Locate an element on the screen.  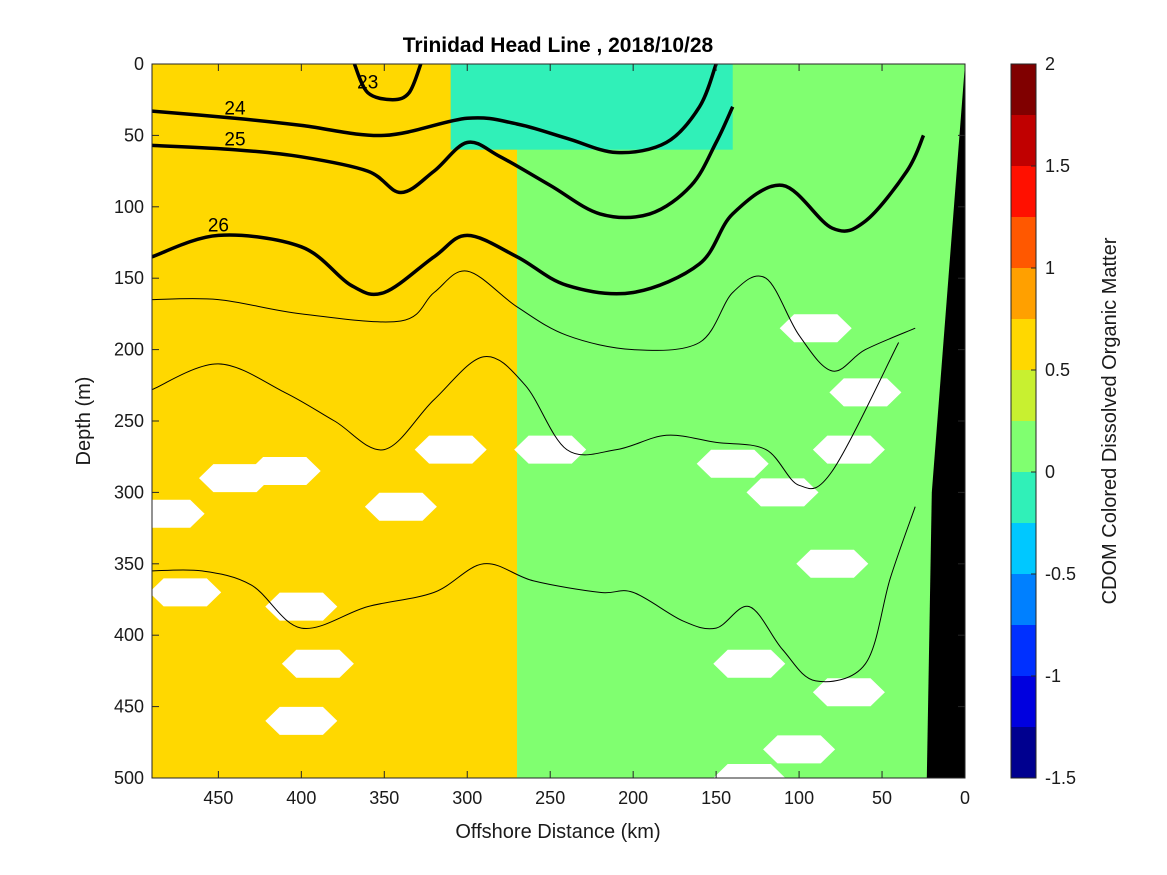
y-tick-label: 50 is located at coordinates (134, 135).